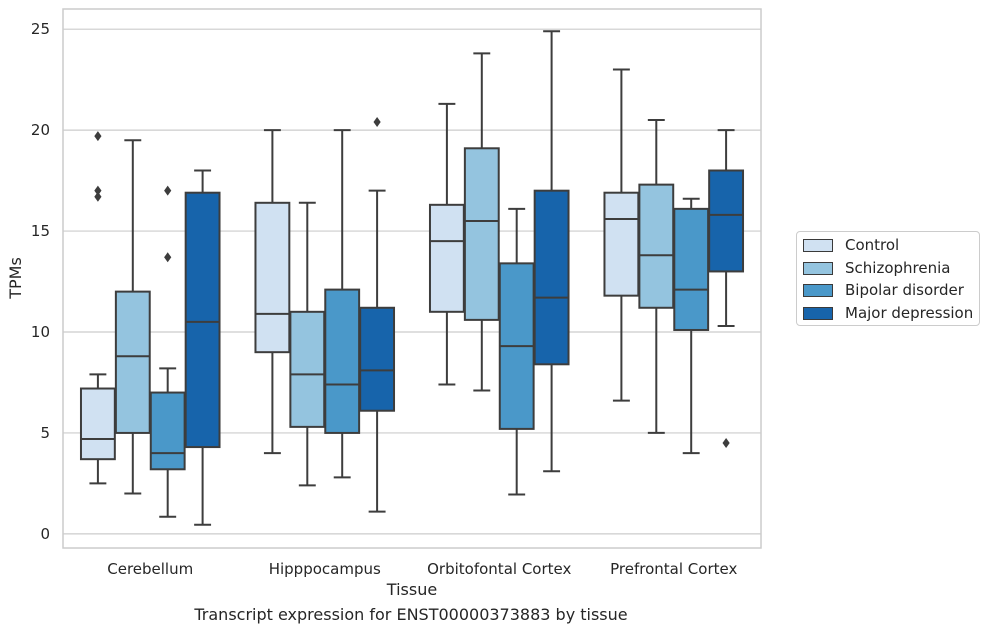 The height and width of the screenshot is (634, 993). Describe the element at coordinates (872, 245) in the screenshot. I see `legend-label: Control` at that location.